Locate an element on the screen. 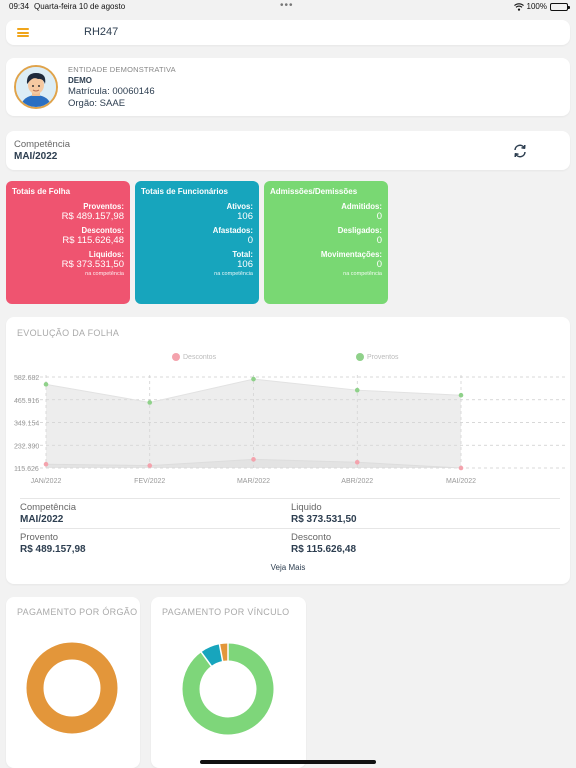 The height and width of the screenshot is (768, 576). desligados-value: 0 is located at coordinates (379, 240).